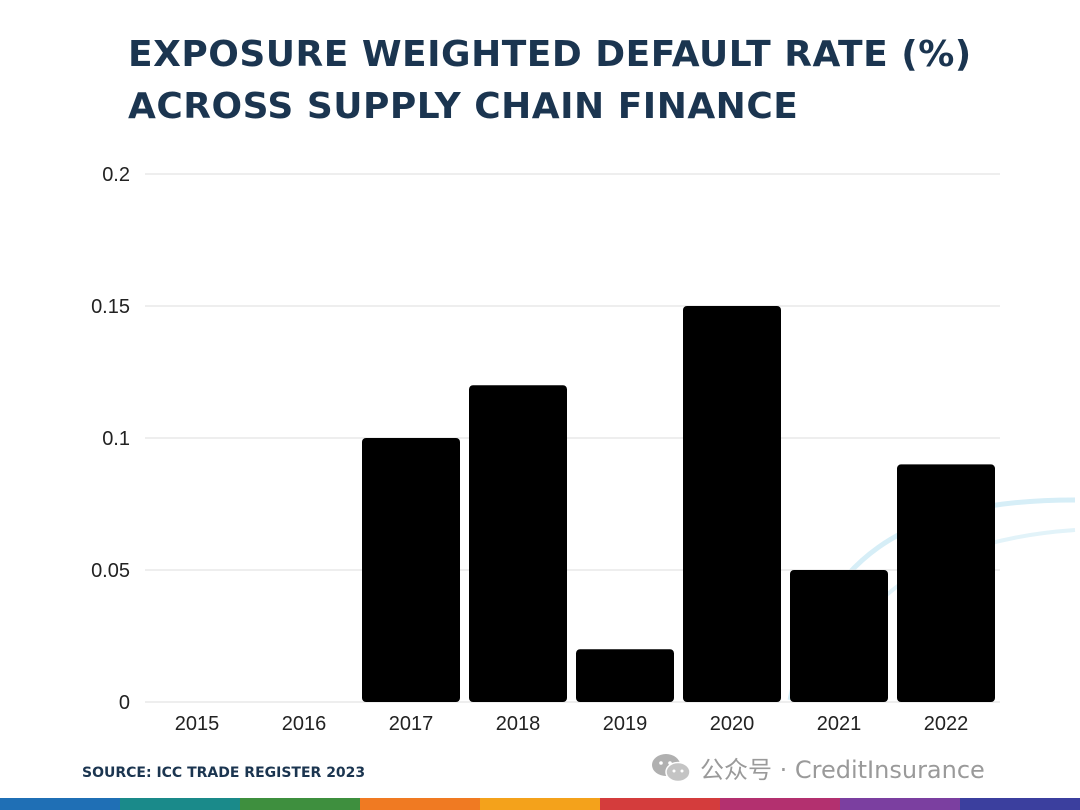  Describe the element at coordinates (839, 636) in the screenshot. I see `bar-2021` at that location.